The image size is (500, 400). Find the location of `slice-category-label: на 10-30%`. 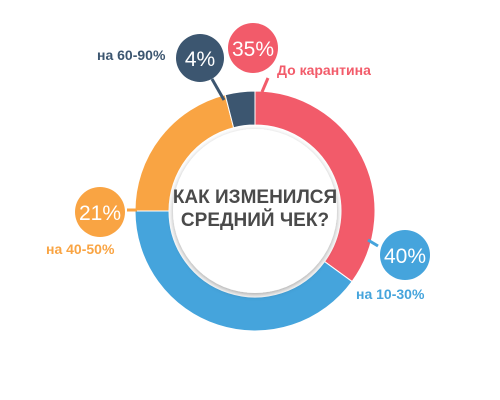

slice-category-label: на 10-30% is located at coordinates (390, 294).